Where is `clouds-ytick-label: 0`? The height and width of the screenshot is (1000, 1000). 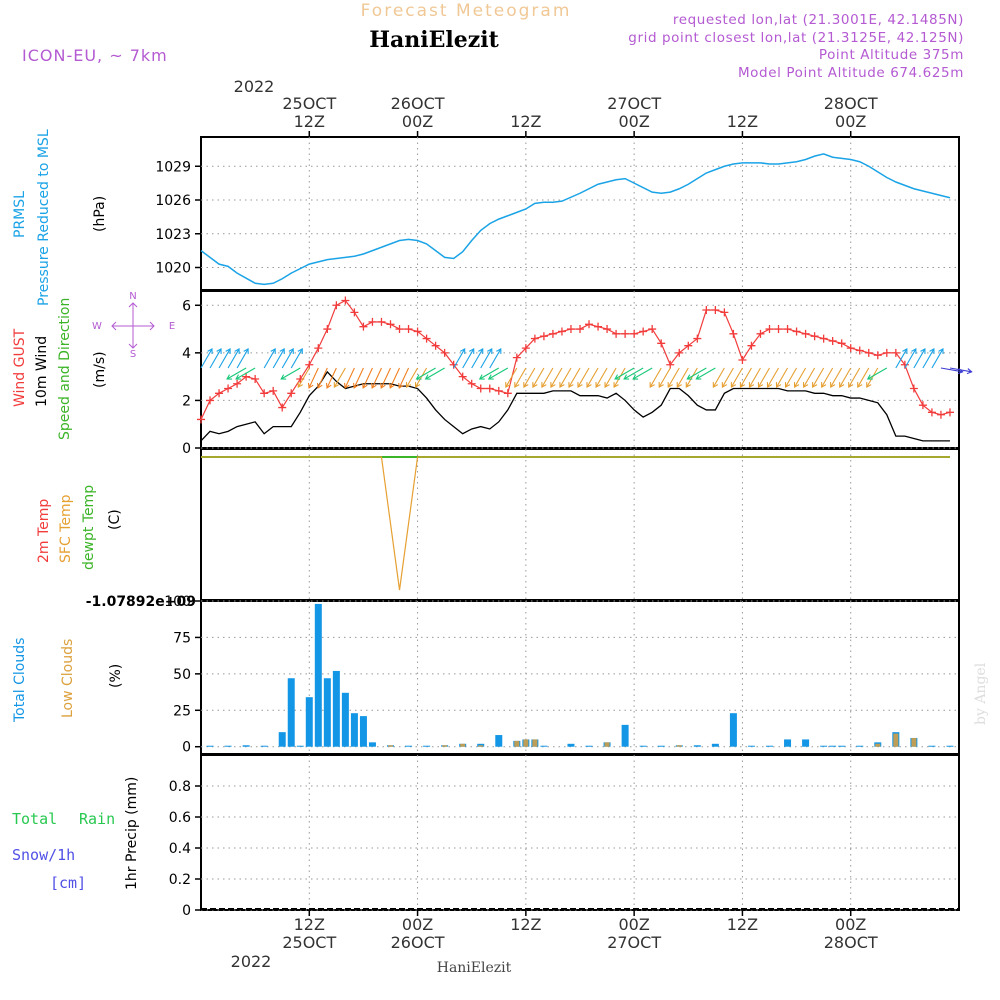
clouds-ytick-label: 0 is located at coordinates (186, 748).